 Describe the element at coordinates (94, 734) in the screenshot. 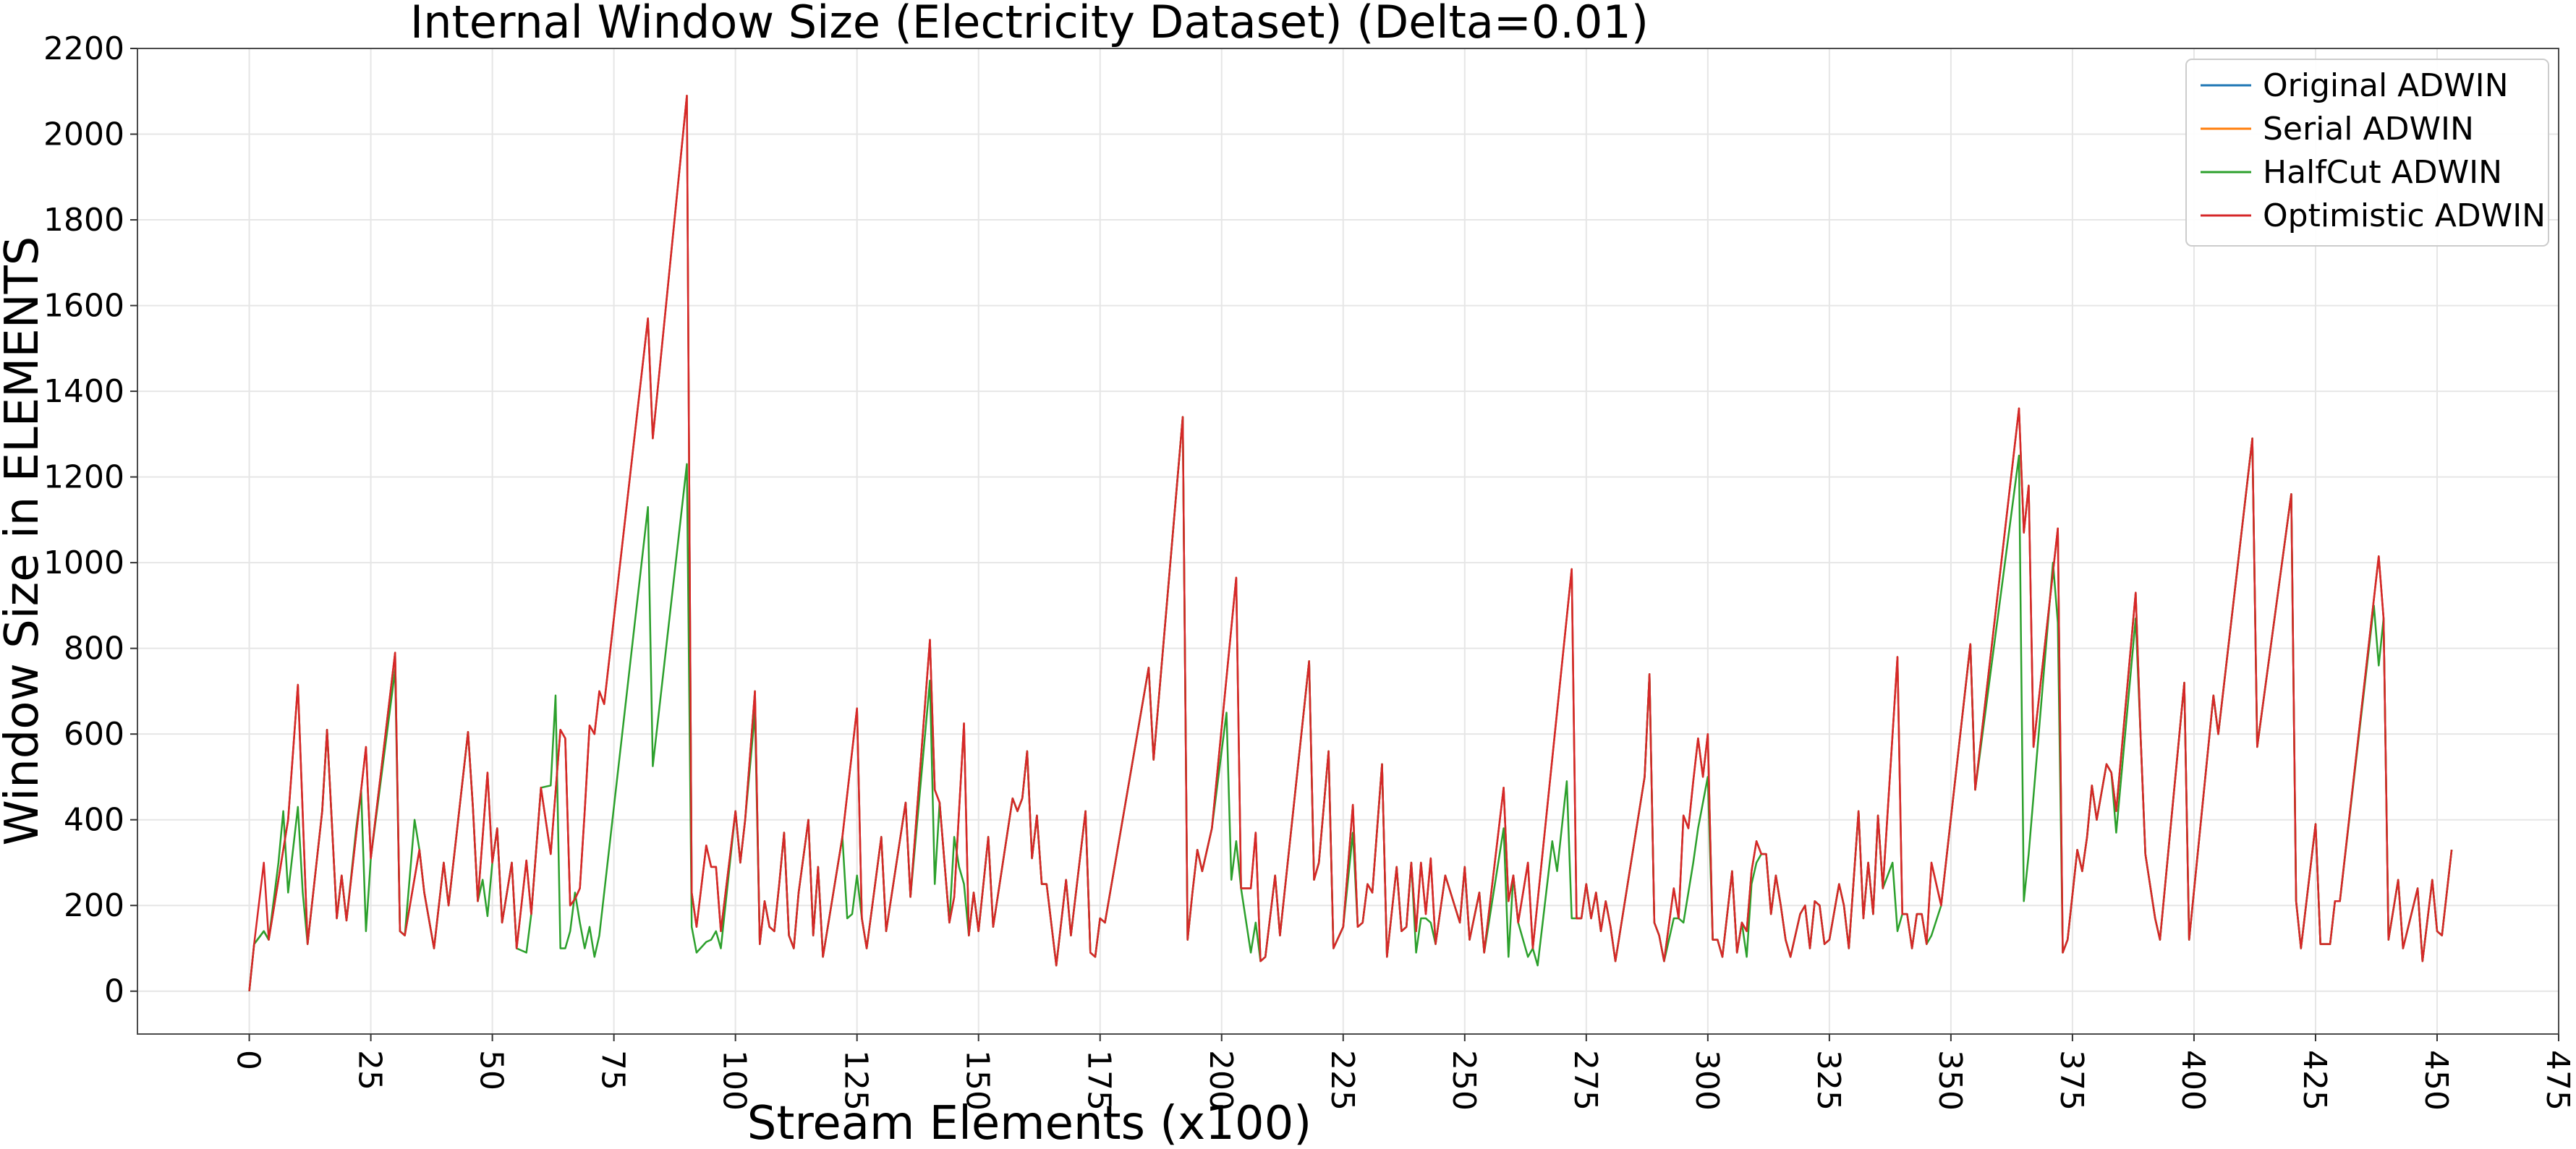

I see `y-tick-label: 600` at that location.